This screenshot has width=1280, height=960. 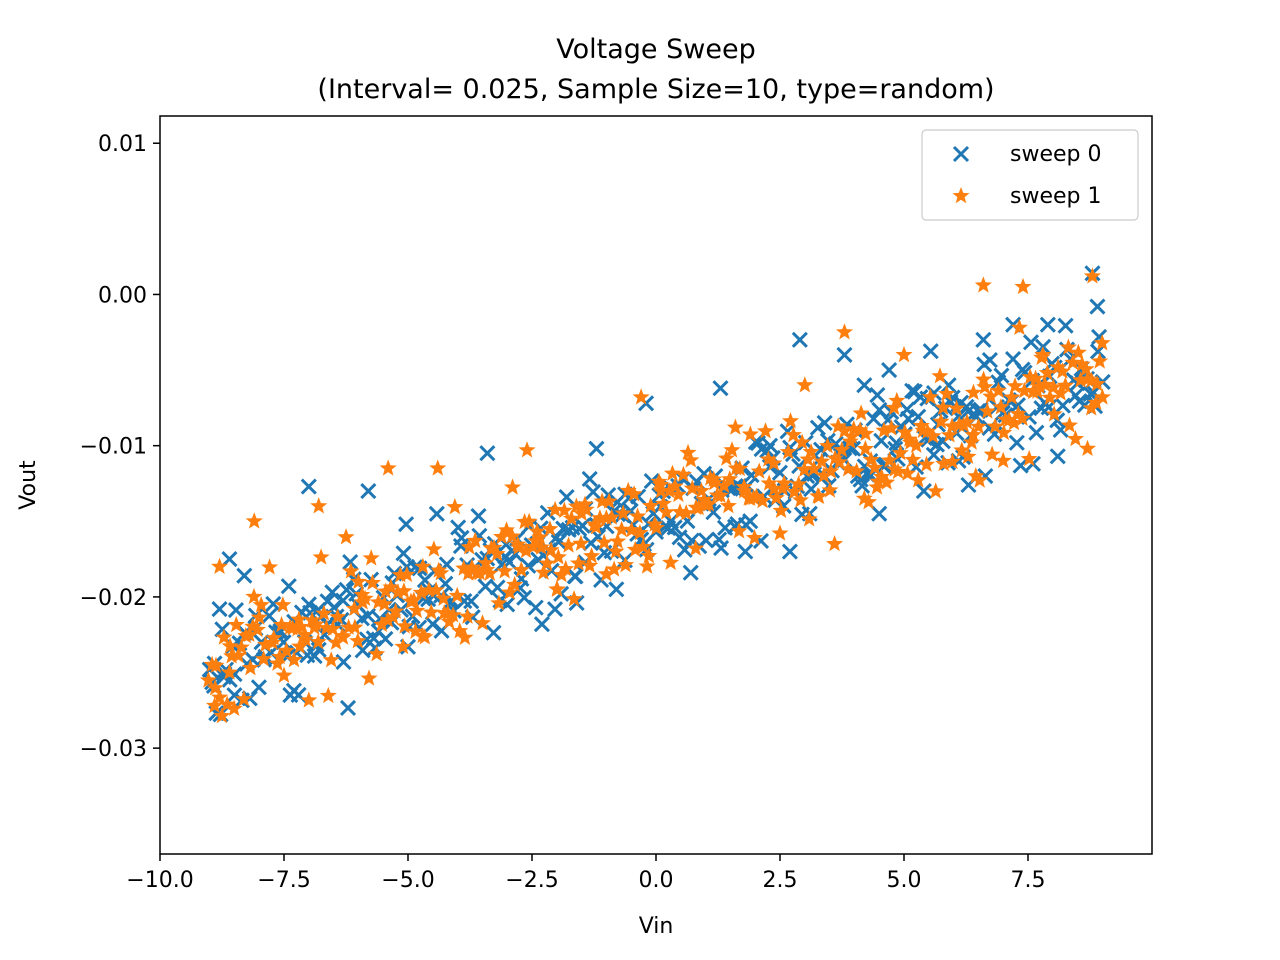 What do you see at coordinates (28, 485) in the screenshot?
I see `y-axis-label: Vout` at bounding box center [28, 485].